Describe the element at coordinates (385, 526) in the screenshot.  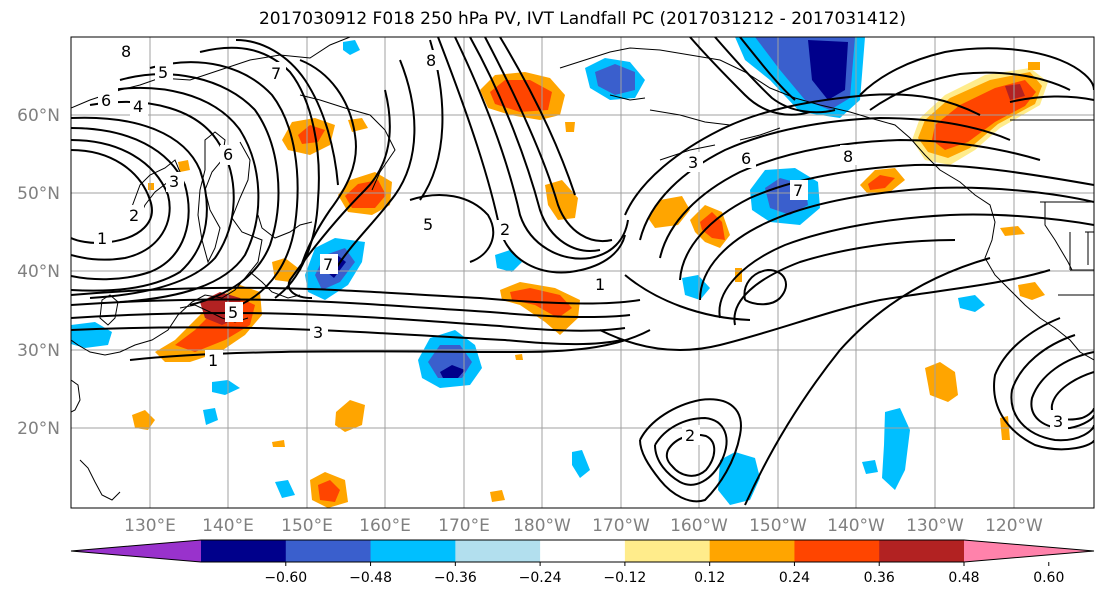
I see `lon-label: 160°E` at that location.